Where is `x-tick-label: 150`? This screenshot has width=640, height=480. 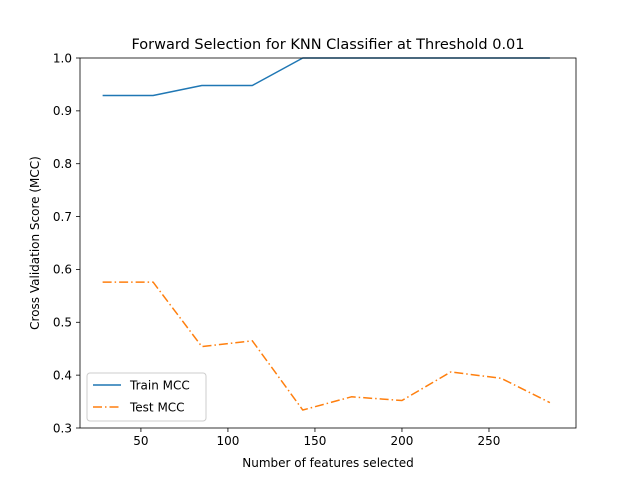 x-tick-label: 150 is located at coordinates (314, 441).